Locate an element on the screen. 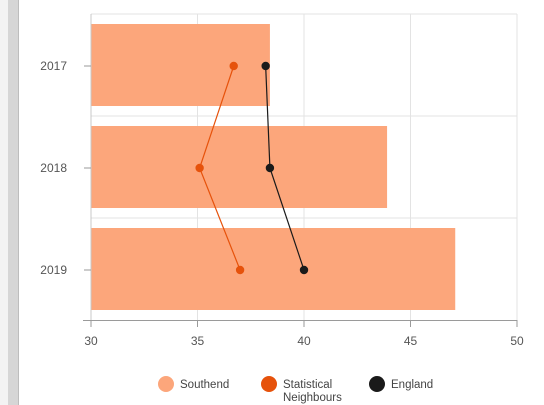  bar-2017 is located at coordinates (180, 65).